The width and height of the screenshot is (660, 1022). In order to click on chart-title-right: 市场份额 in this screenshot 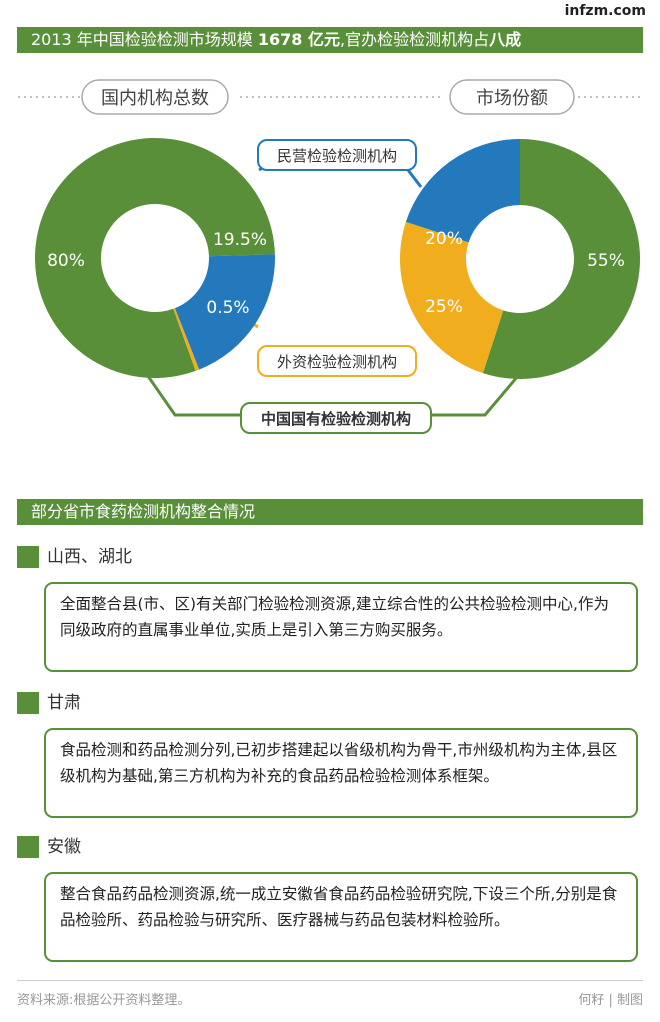, I will do `click(512, 98)`.